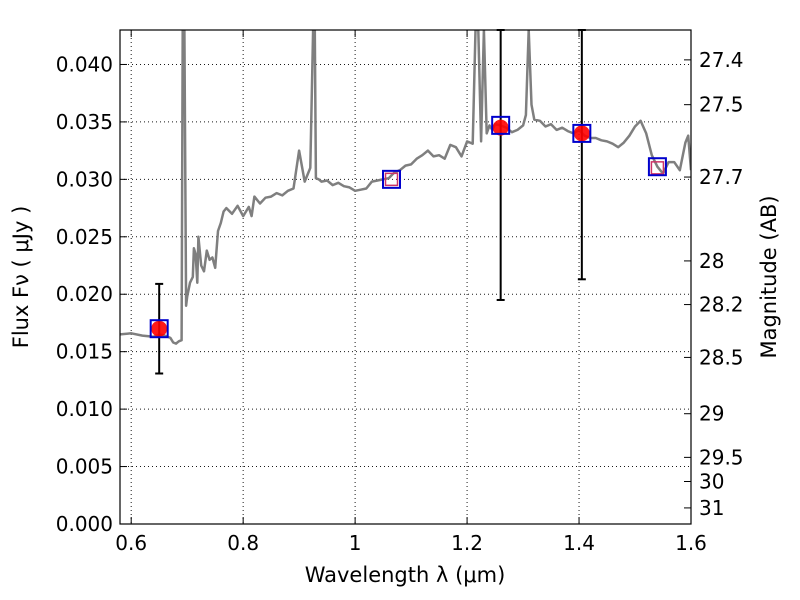  What do you see at coordinates (769, 276) in the screenshot?
I see `y-axis-right-title: Magnitude (AB)` at bounding box center [769, 276].